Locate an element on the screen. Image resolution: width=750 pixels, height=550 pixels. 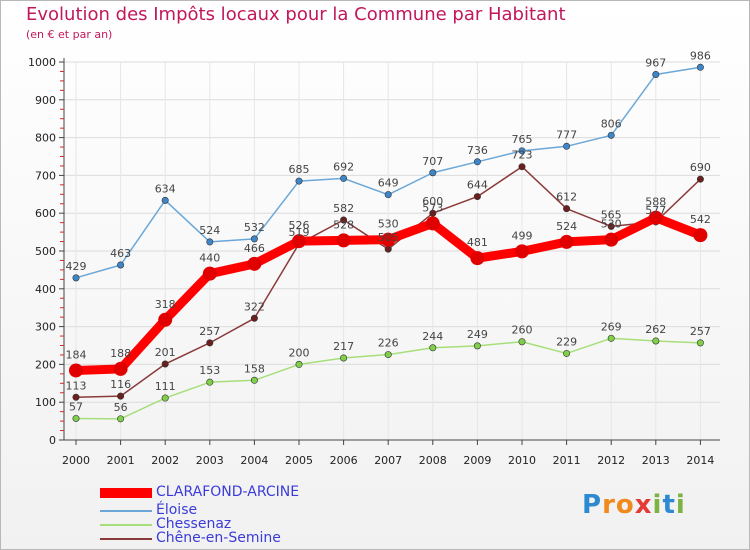
x-tick-label: 2009 is located at coordinates (477, 460).